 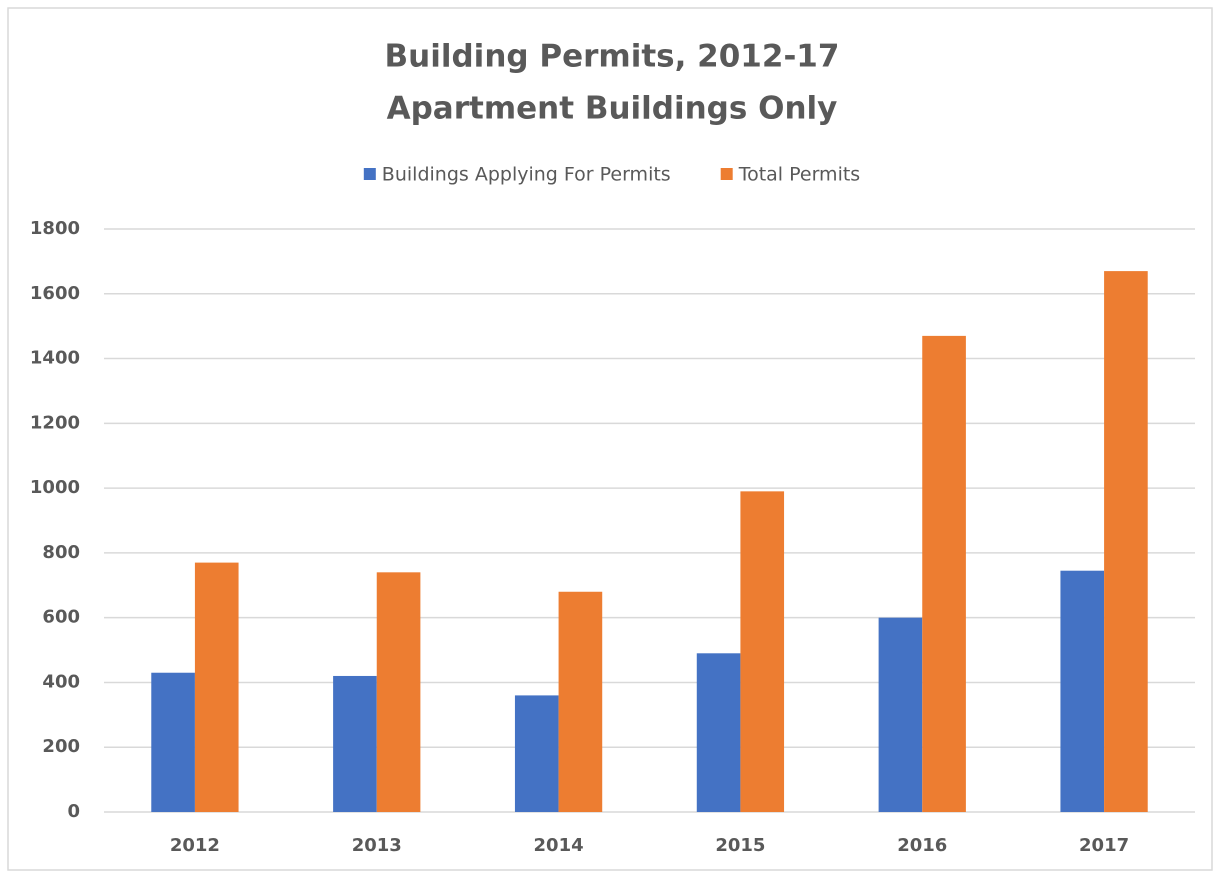 I want to click on y-tick-label: 600, so click(x=61, y=617).